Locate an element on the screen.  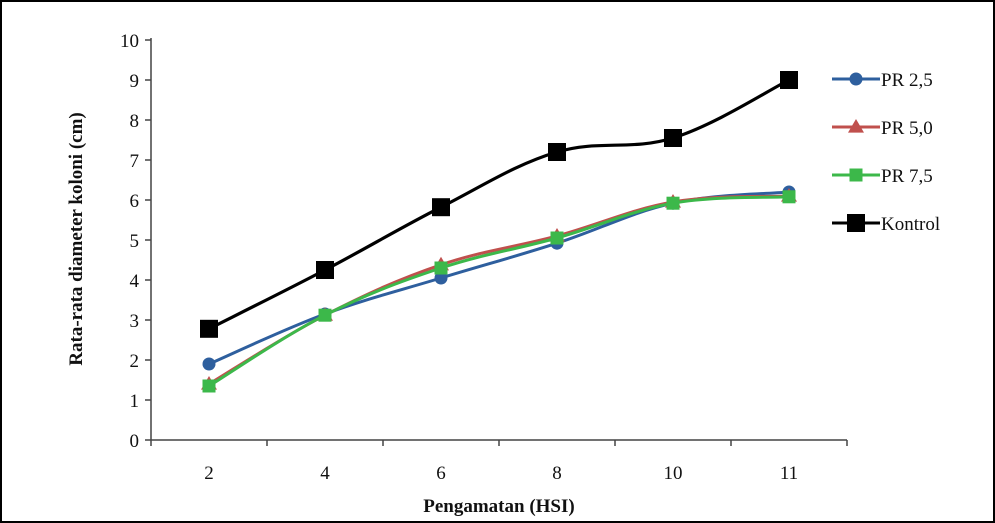
y-tick-label: 5 is located at coordinates (135, 241).